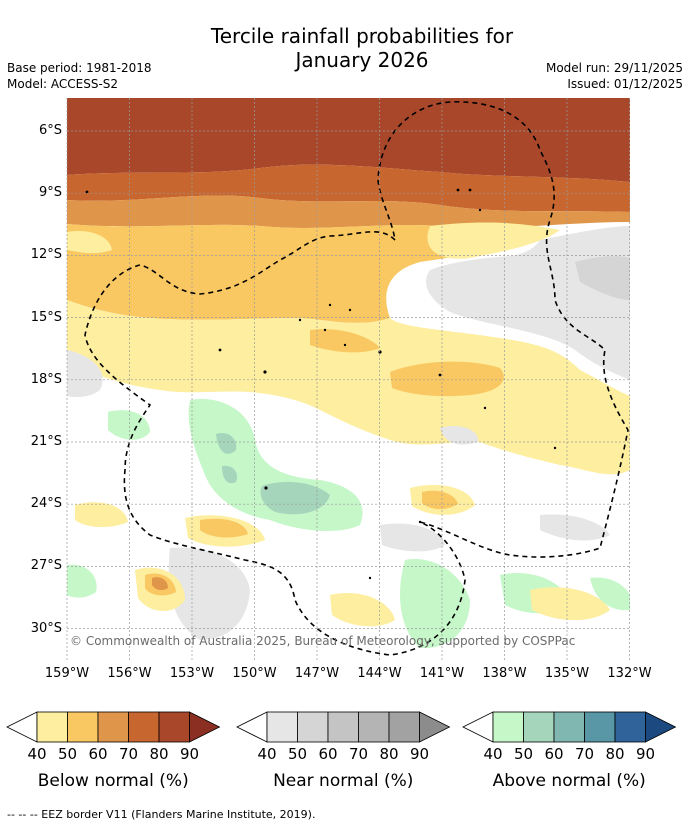 This screenshot has height=827, width=690. What do you see at coordinates (67, 673) in the screenshot?
I see `longitude-label: 159°W` at bounding box center [67, 673].